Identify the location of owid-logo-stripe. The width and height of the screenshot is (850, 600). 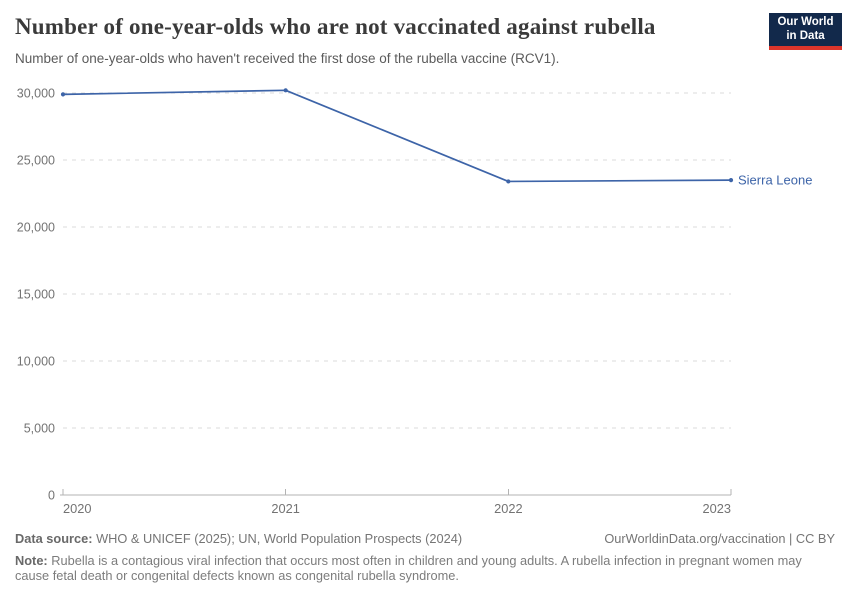
(805, 48).